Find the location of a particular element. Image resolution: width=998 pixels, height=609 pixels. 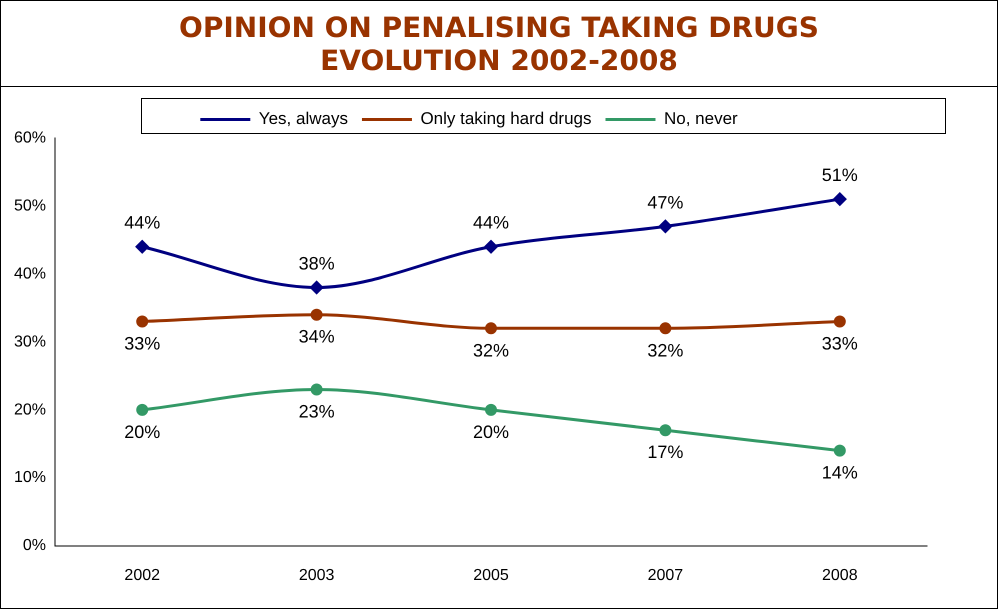

data-label: 51% is located at coordinates (840, 175).